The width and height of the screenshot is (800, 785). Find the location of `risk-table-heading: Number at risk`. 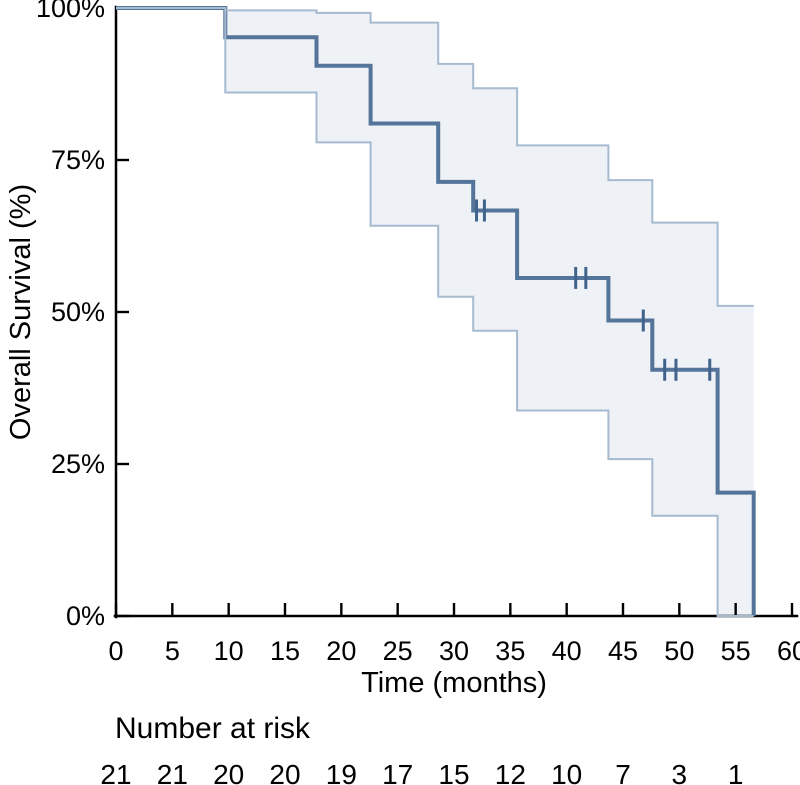

risk-table-heading: Number at risk is located at coordinates (213, 728).